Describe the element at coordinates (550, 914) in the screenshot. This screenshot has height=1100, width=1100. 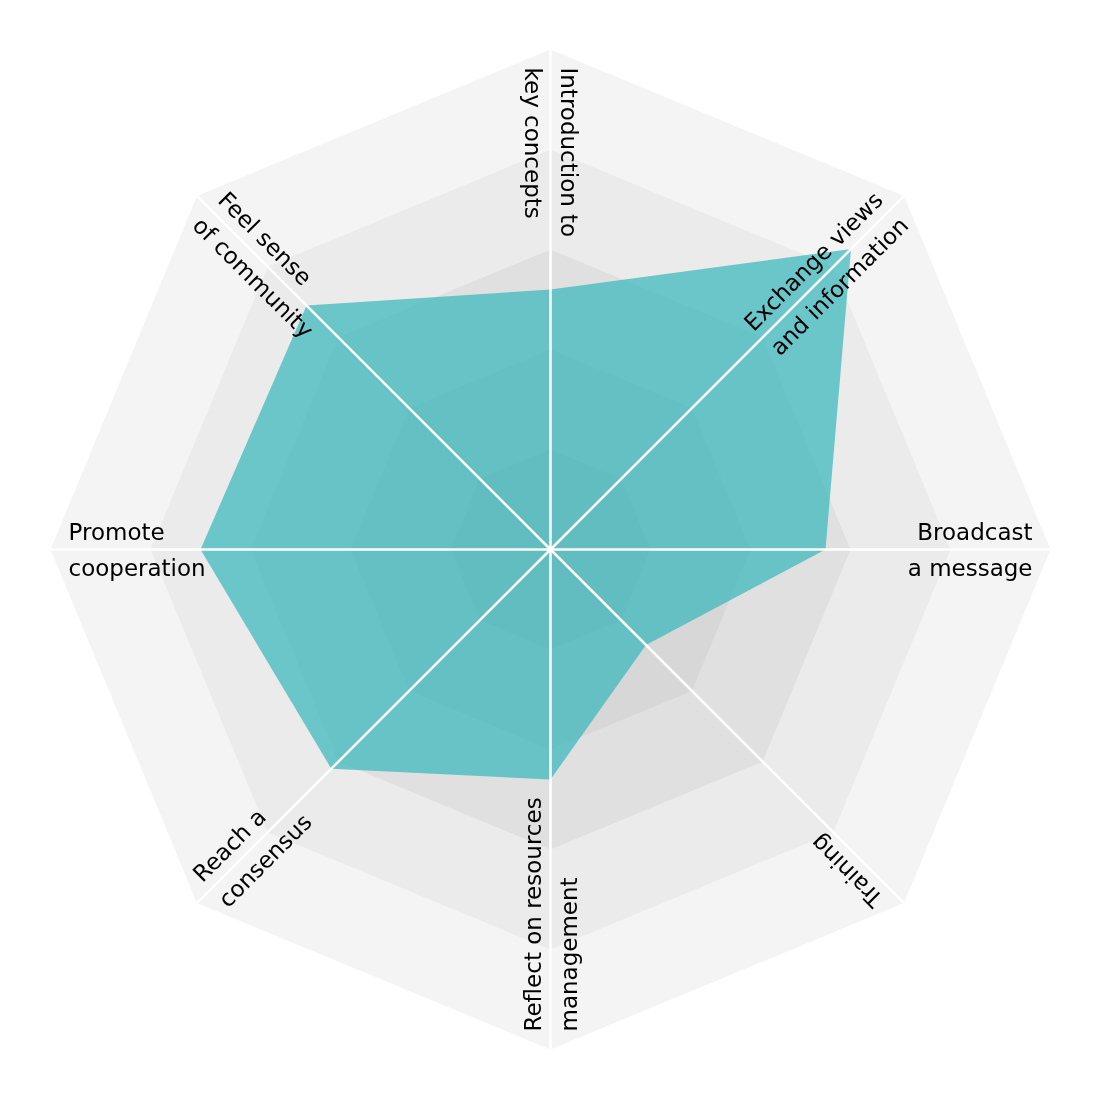
I see `spoke-label: Reflect on resources management` at that location.